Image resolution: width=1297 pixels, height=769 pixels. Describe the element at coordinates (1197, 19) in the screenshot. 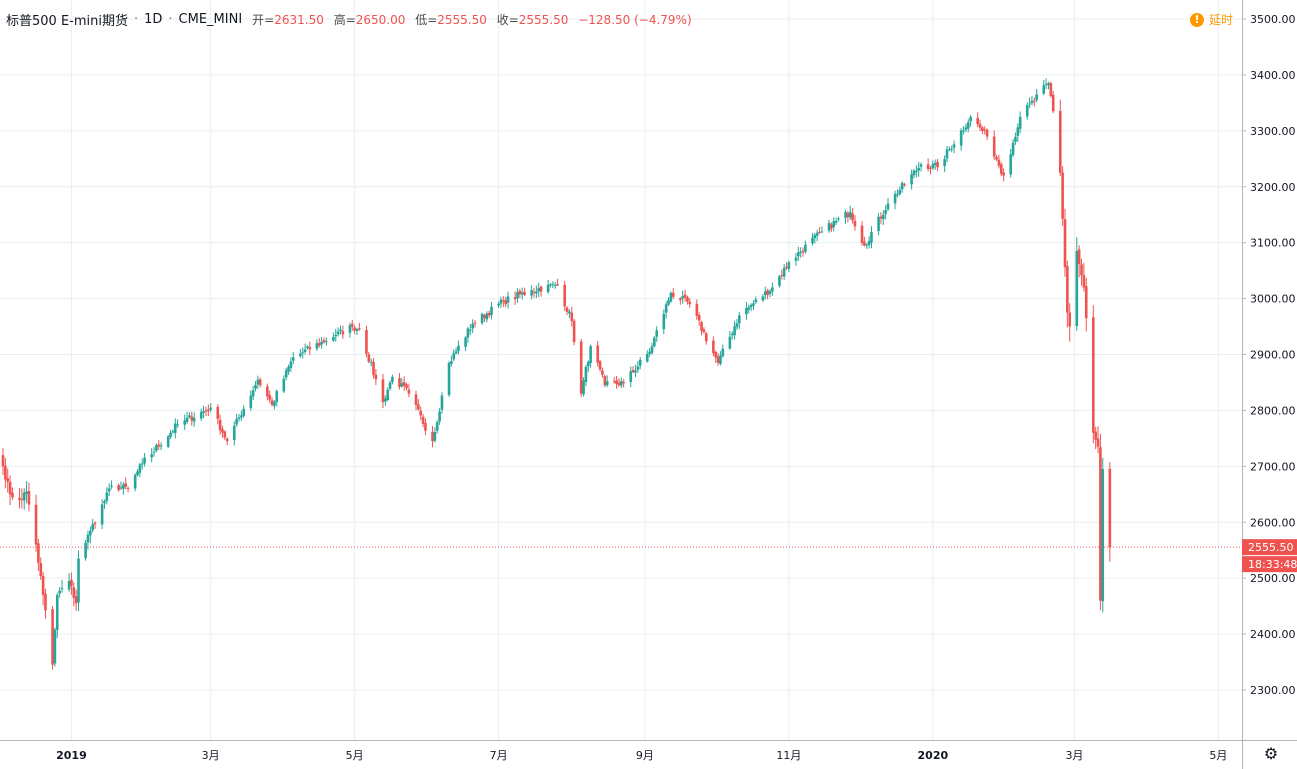

I see `warning-icon: !` at that location.